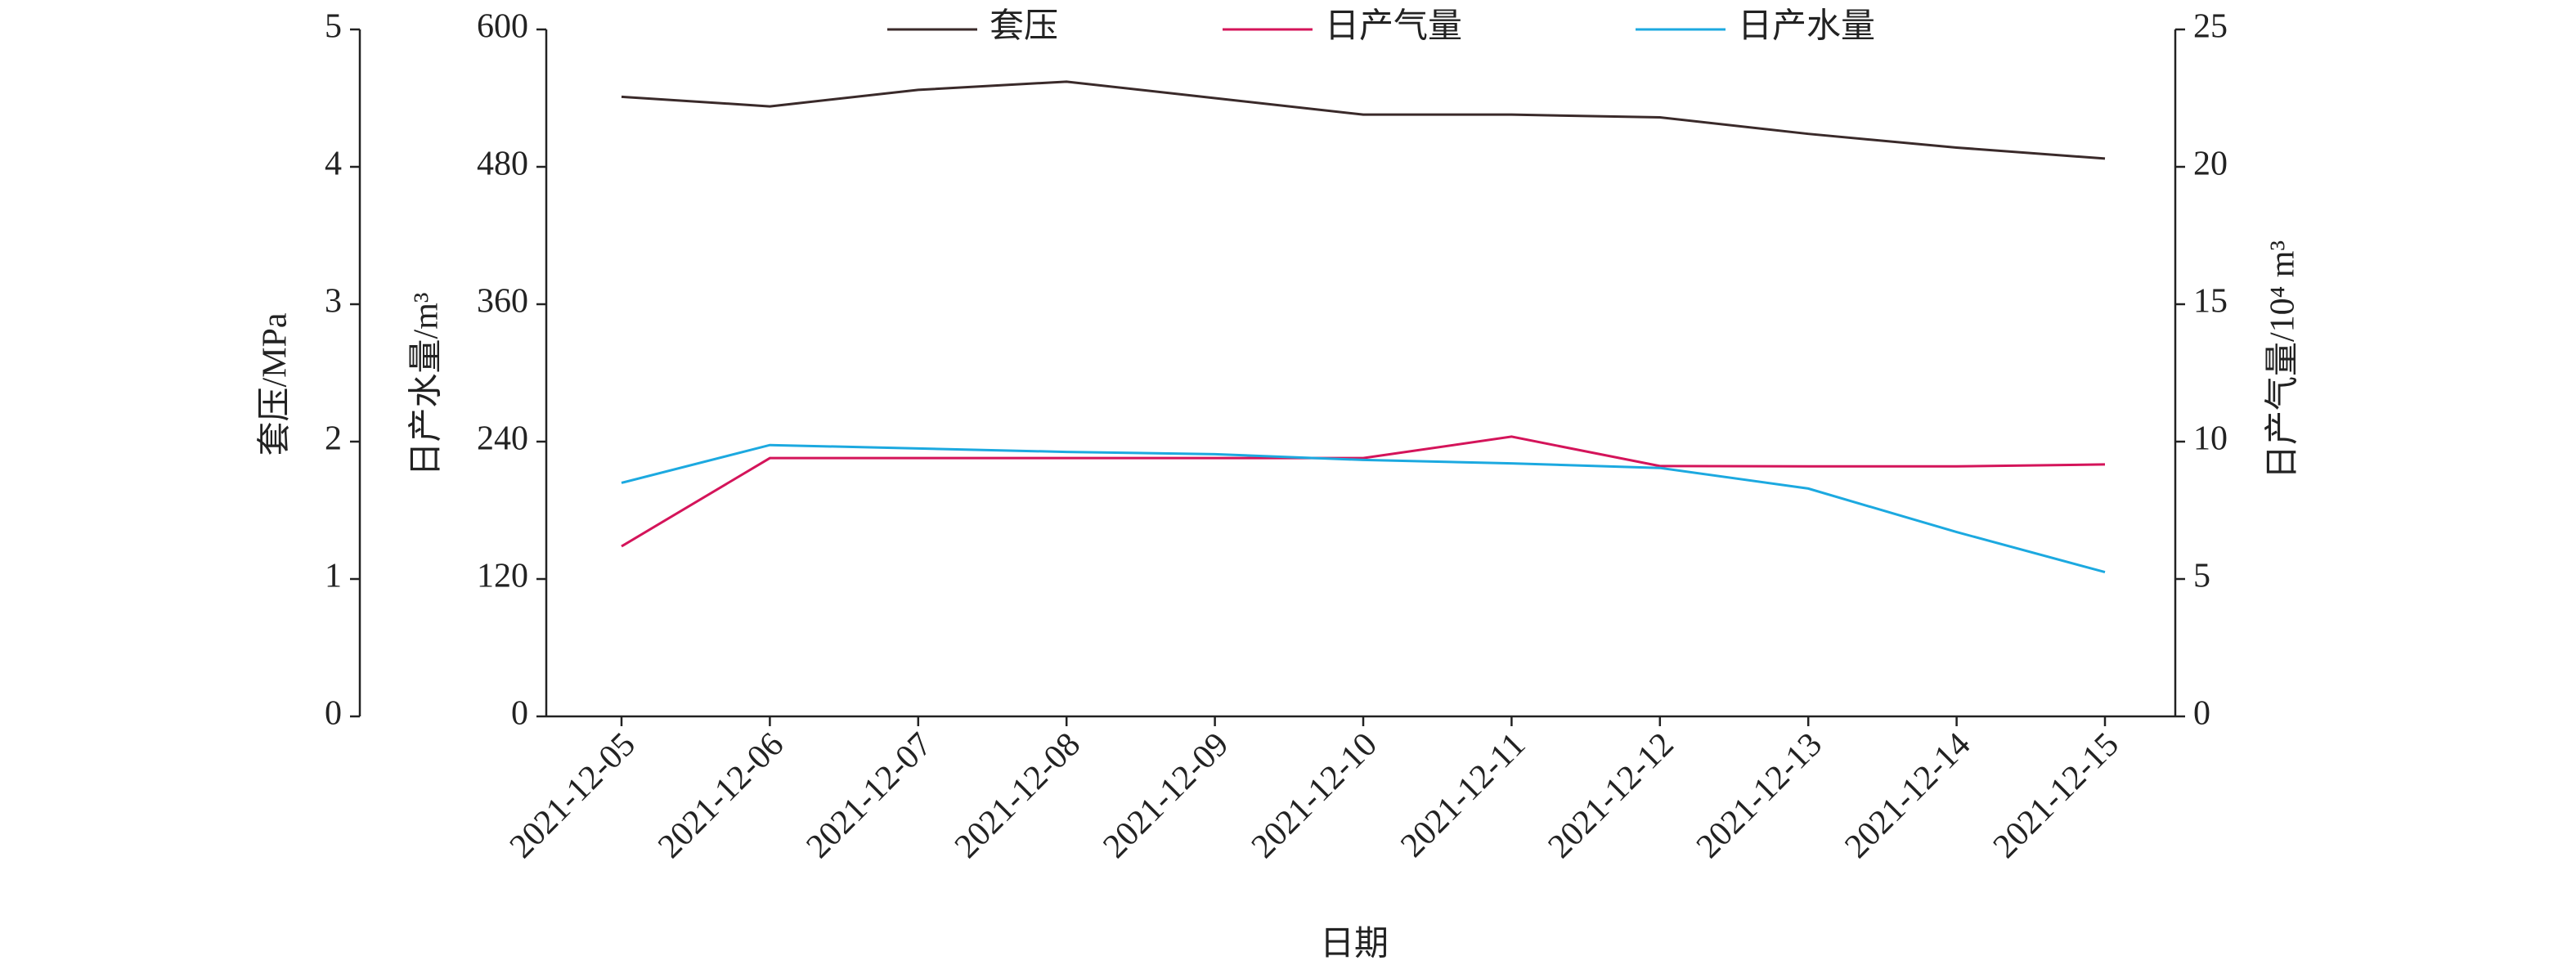  I want to click on legend-label: 日产水量, so click(1806, 27).